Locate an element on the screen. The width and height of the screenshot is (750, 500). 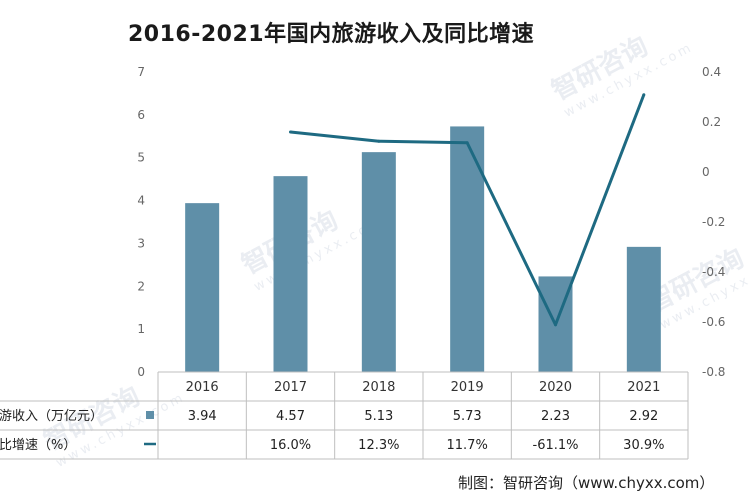
table-cell-revenue: 3.94 is located at coordinates (202, 416).